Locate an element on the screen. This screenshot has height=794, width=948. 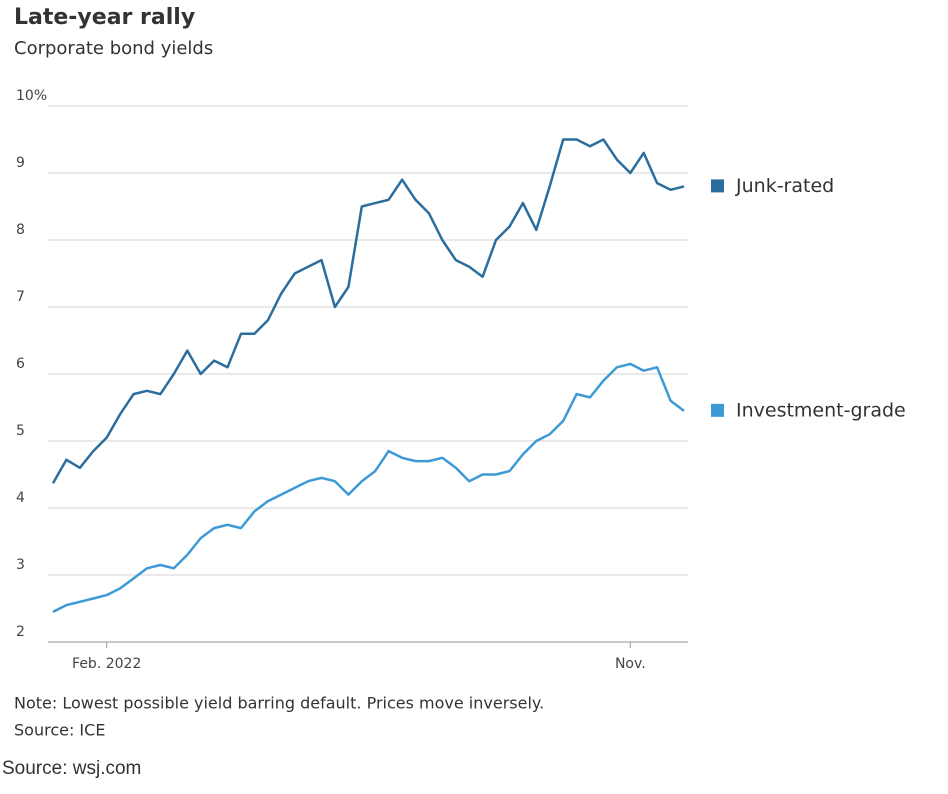
y-tick-label: 8 is located at coordinates (20, 230).